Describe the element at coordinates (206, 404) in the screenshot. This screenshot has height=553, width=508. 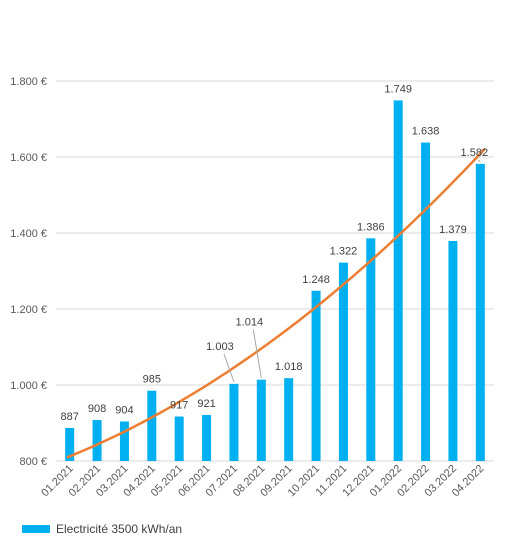
I see `data-label: 921` at that location.